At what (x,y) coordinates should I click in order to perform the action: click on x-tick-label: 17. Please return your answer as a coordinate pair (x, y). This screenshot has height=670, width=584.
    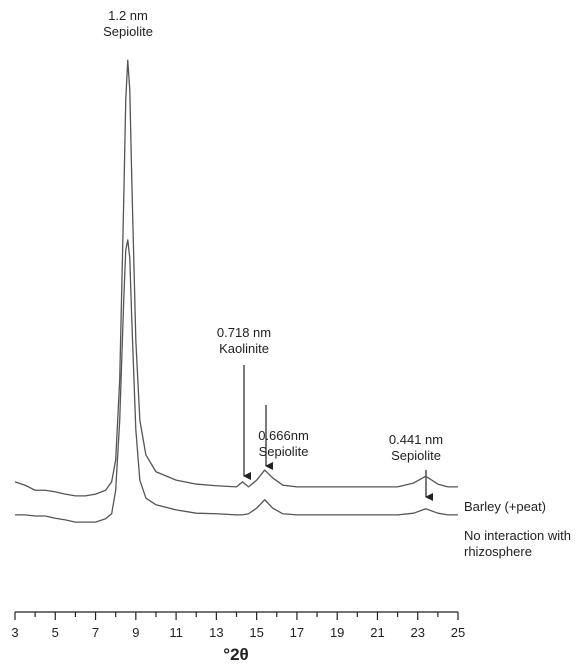
    Looking at the image, I should click on (297, 632).